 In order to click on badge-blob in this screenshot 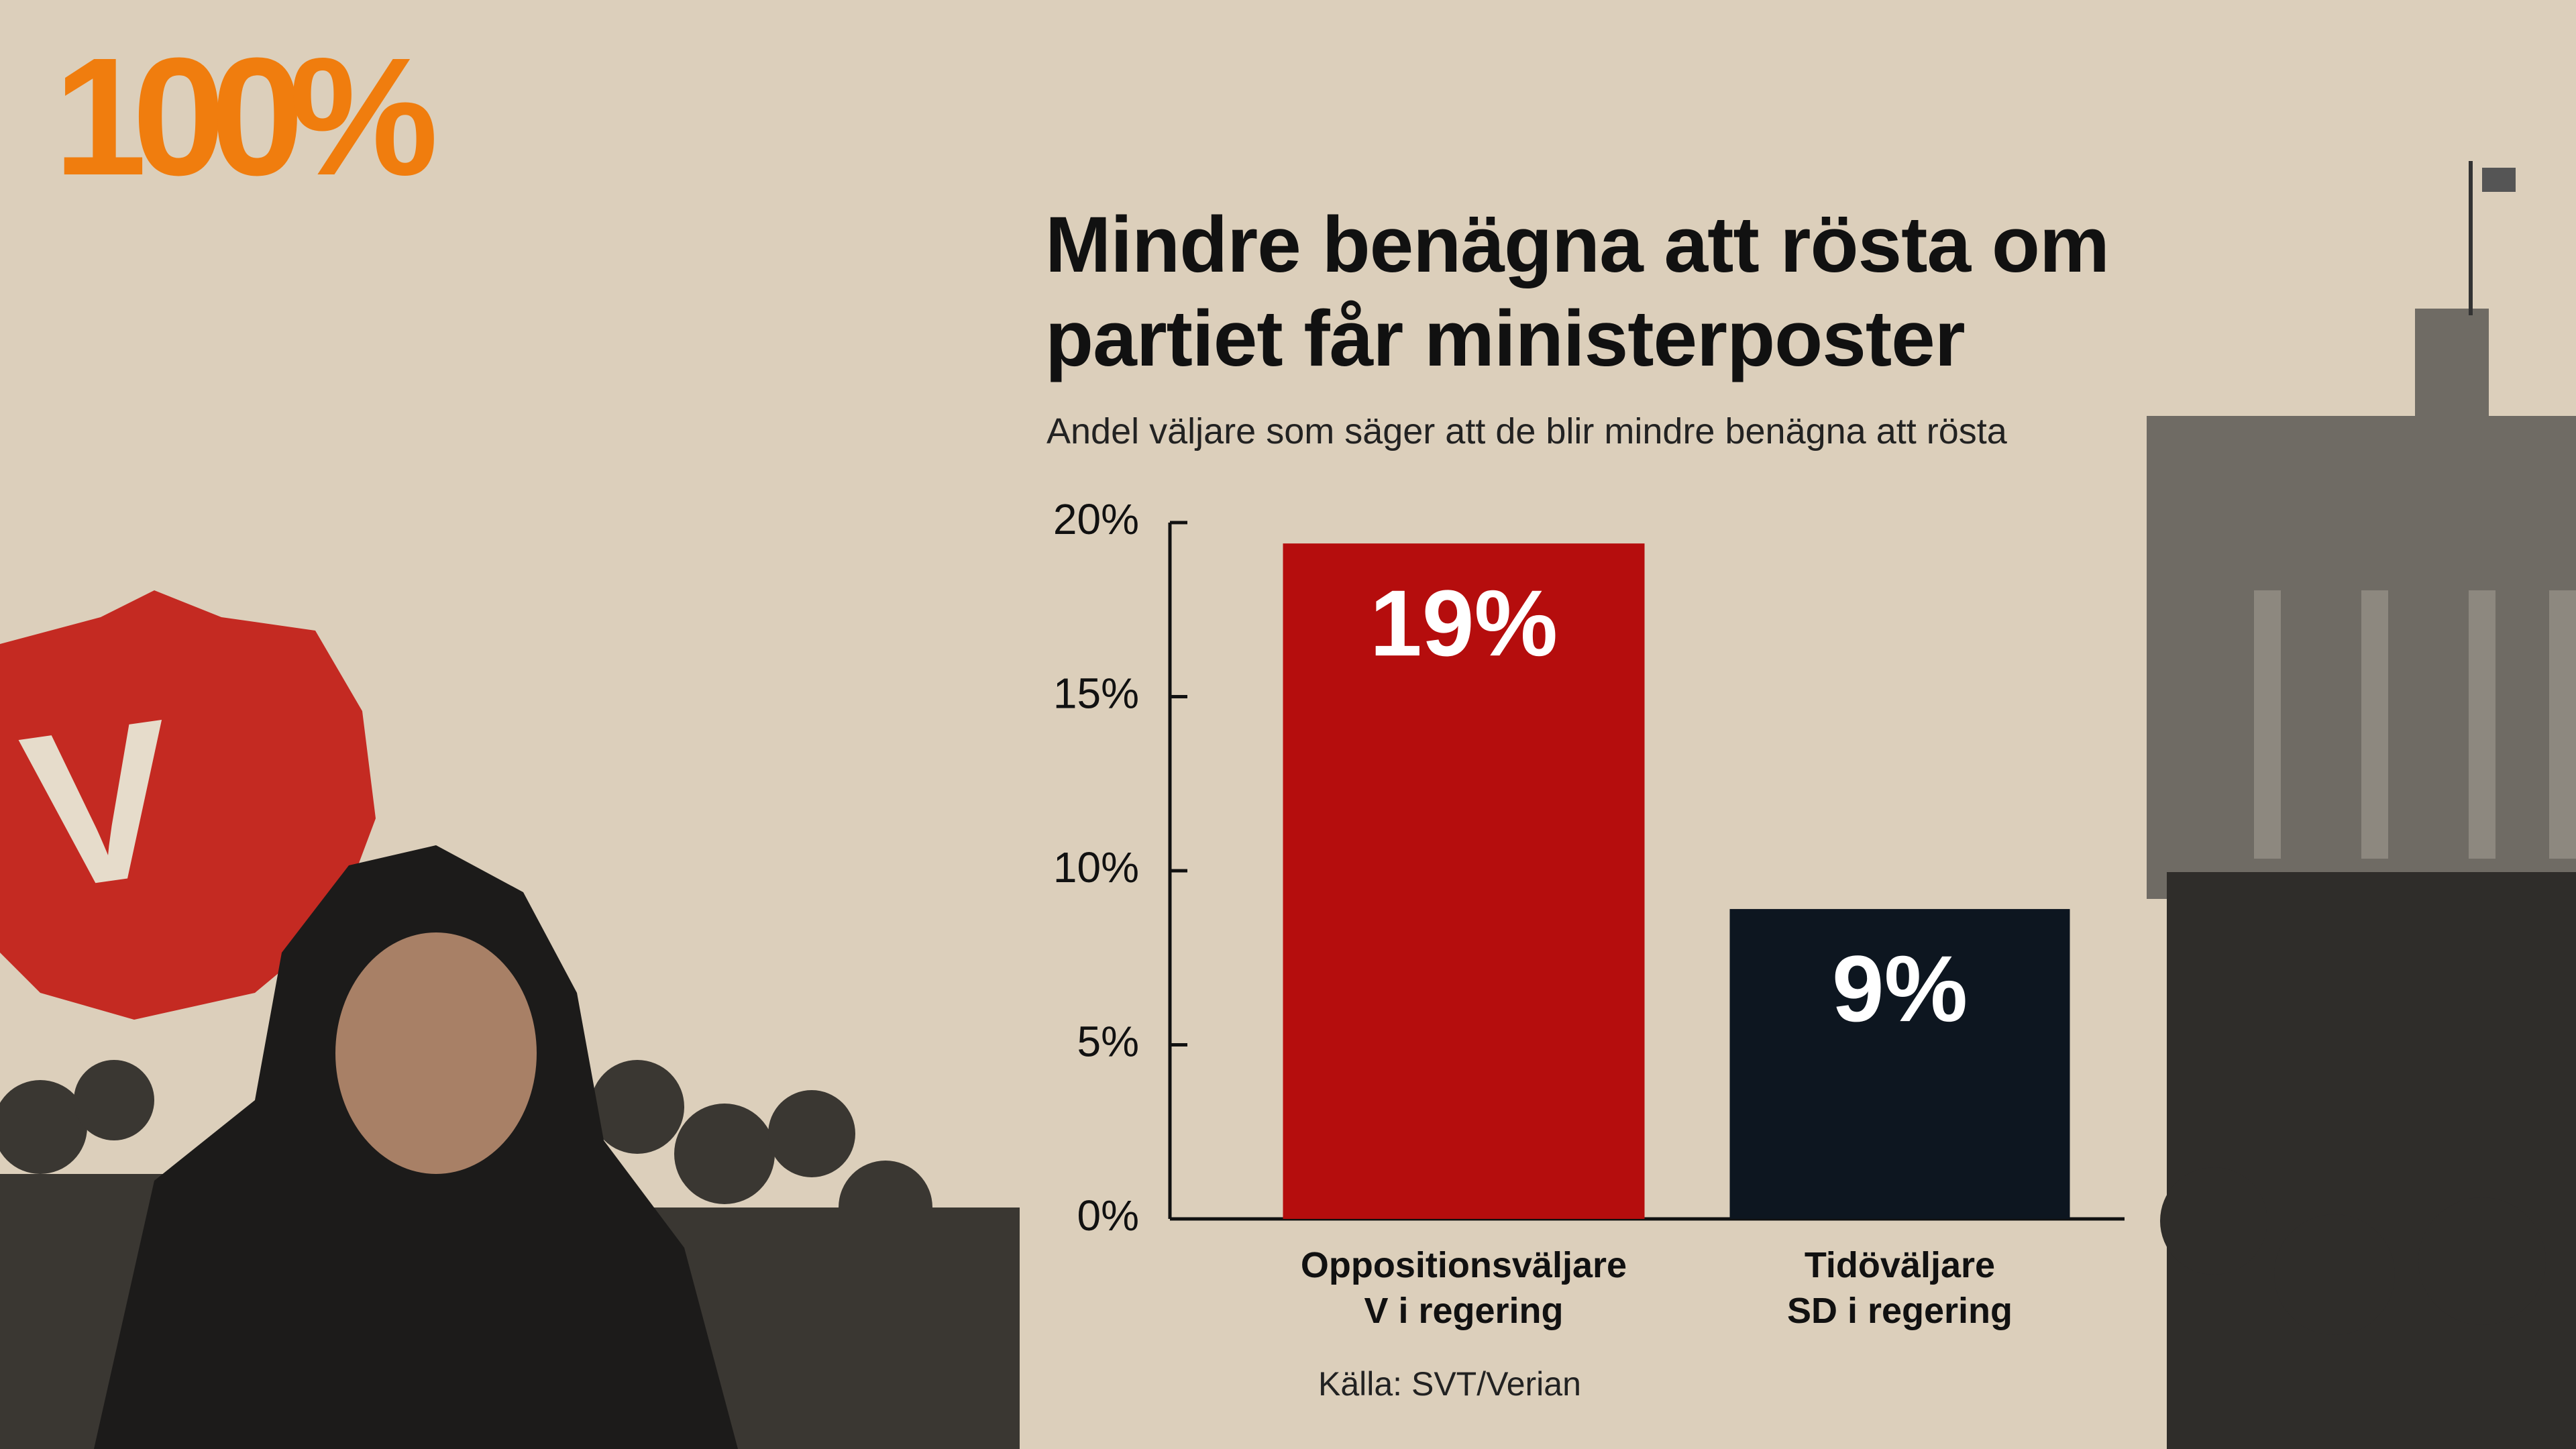, I will do `click(188, 805)`.